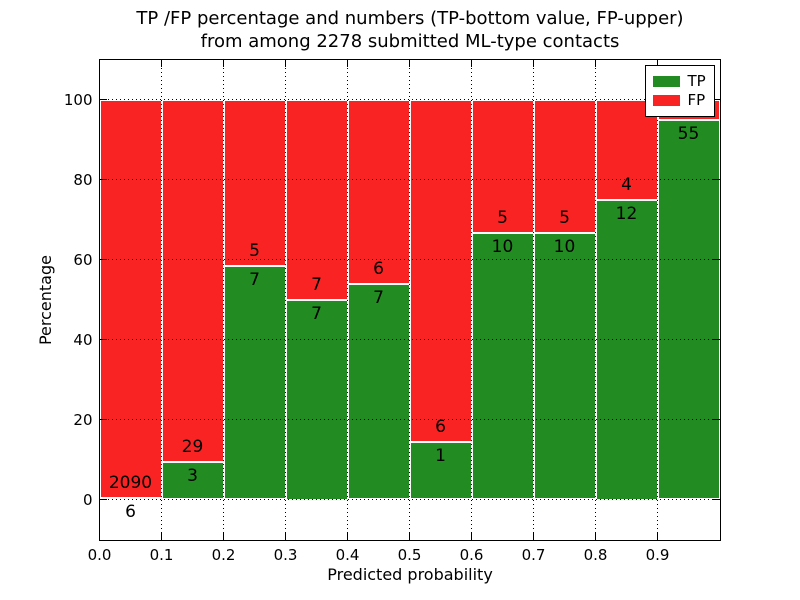 The height and width of the screenshot is (600, 800). I want to click on x-tick-label: 0.9, so click(657, 554).